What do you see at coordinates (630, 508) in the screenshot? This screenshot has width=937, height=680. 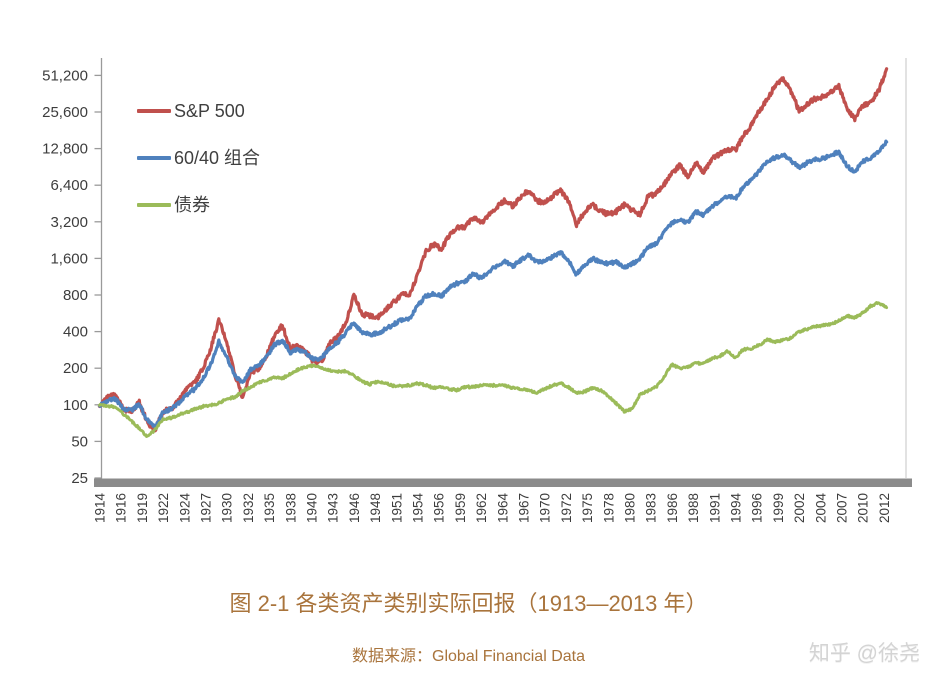 I see `x-tick-label: 1980` at bounding box center [630, 508].